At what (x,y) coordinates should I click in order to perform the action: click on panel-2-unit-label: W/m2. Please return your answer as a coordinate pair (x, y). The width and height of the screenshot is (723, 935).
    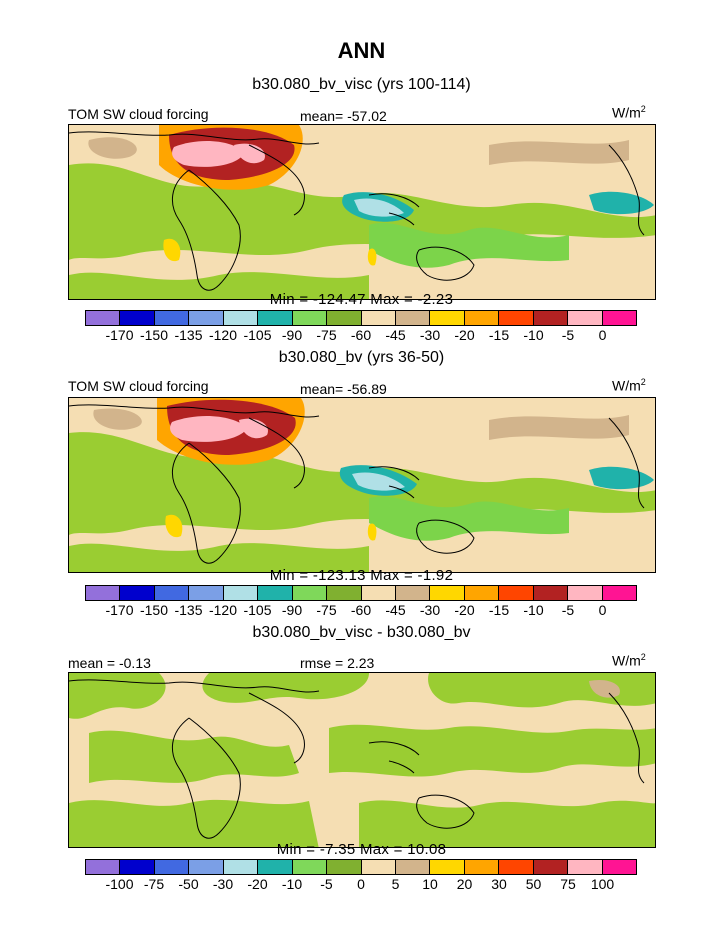
    Looking at the image, I should click on (629, 385).